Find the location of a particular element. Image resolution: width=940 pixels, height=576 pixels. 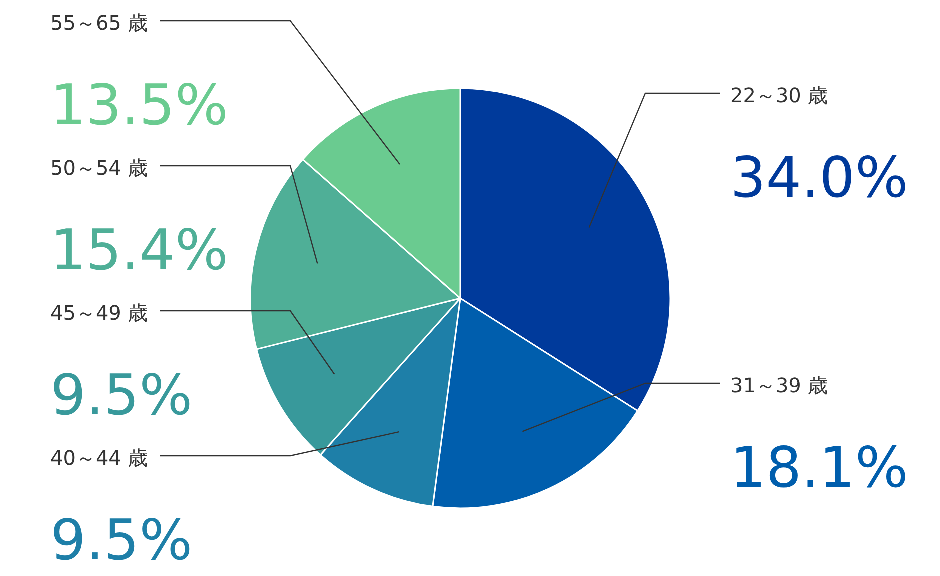

slice-label: 31～39 歳 is located at coordinates (779, 386).